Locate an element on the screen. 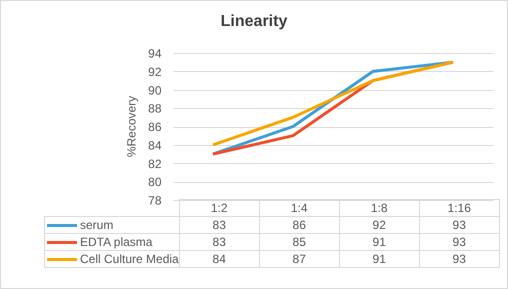  y-tick-label: 82 is located at coordinates (155, 163).